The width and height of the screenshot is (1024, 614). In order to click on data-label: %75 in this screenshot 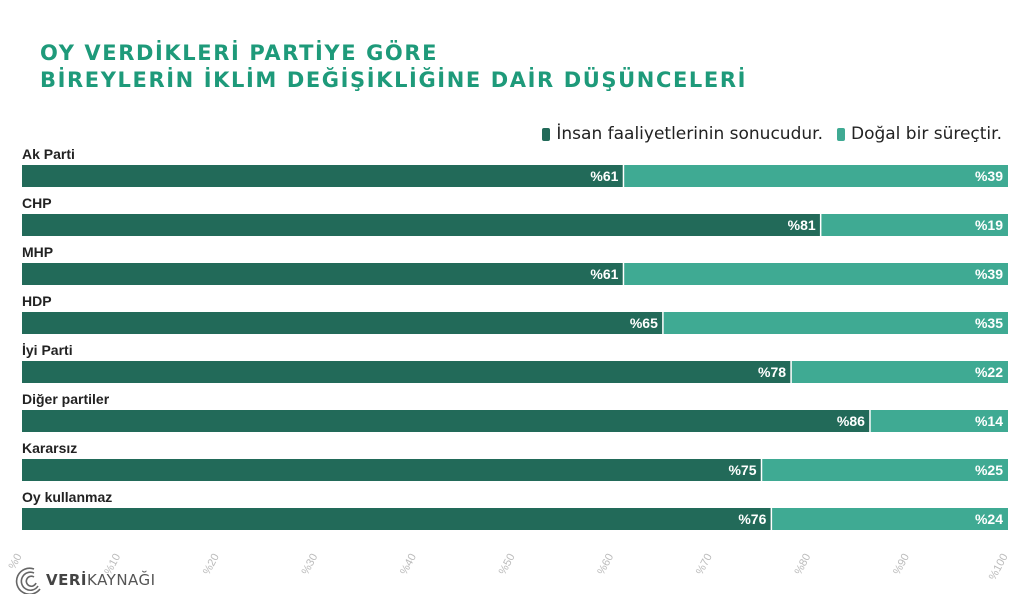, I will do `click(742, 470)`.